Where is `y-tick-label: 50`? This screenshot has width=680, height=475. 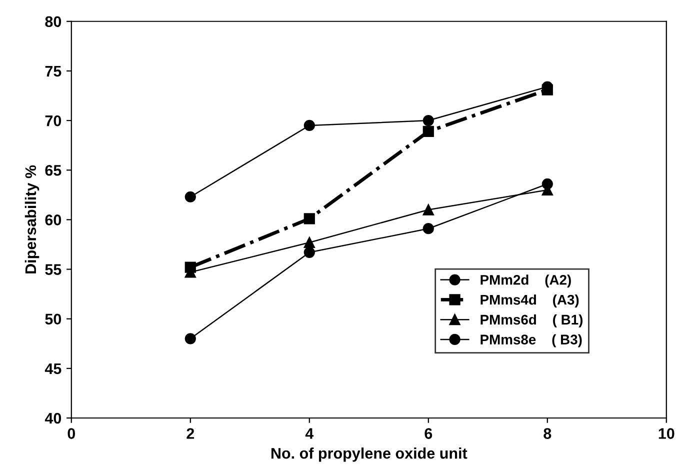 y-tick-label: 50 is located at coordinates (53, 319).